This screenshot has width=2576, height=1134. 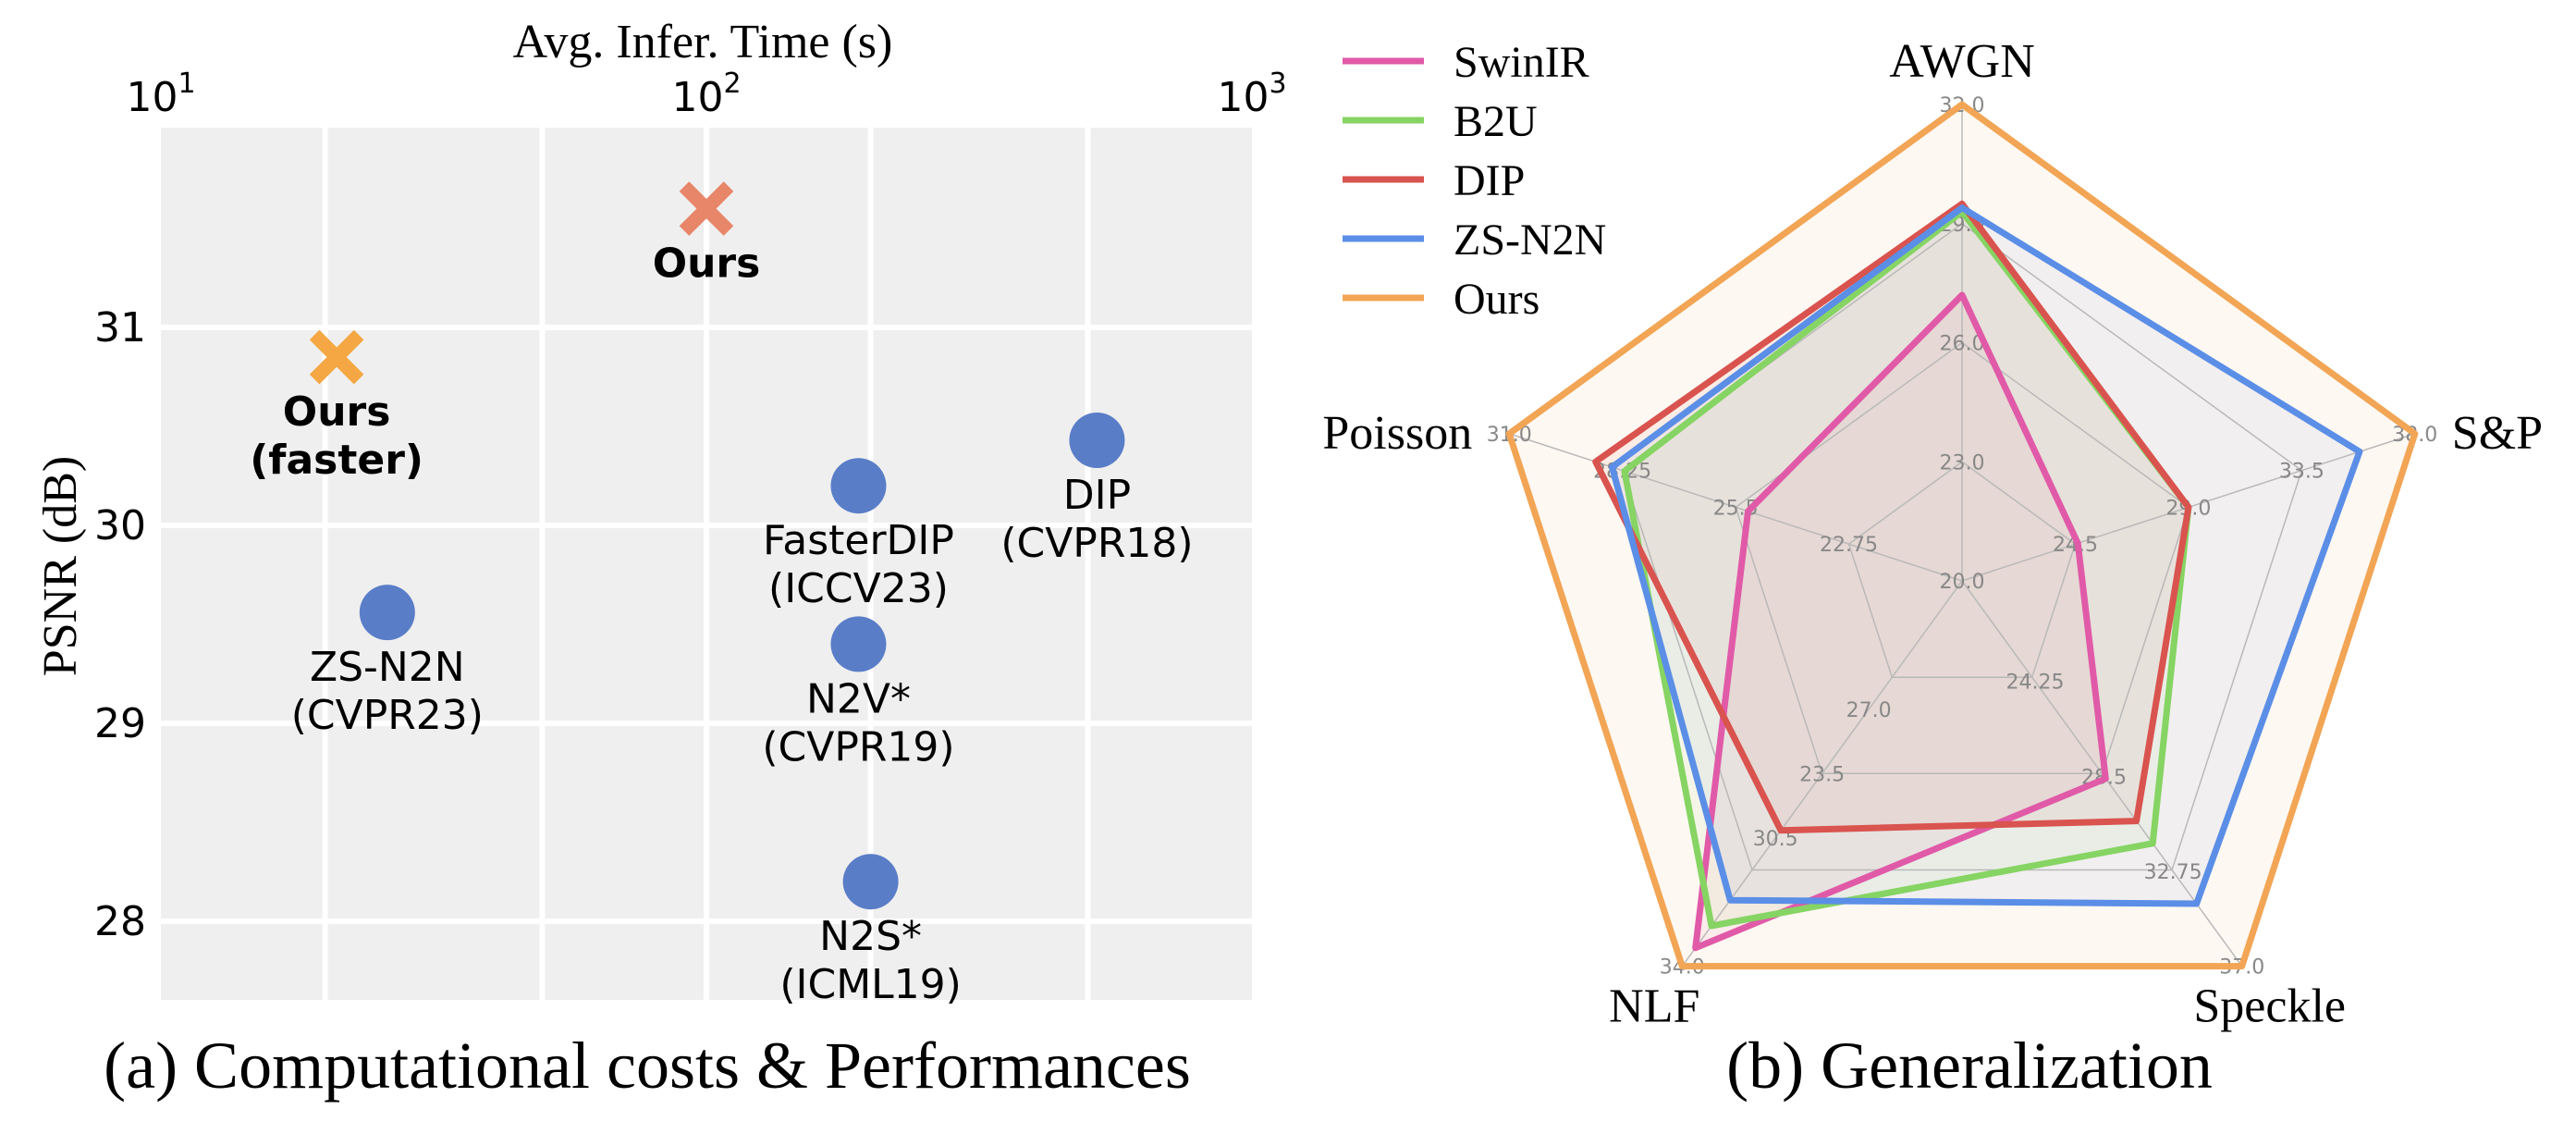 I want to click on scatter-point-group-ours: Ours, so click(x=707, y=235).